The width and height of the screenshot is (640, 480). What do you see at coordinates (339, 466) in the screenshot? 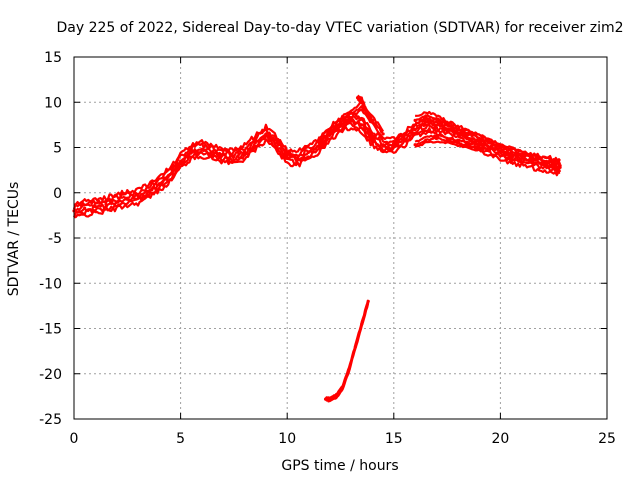
I see `x-axis-label: GPS time / hours` at bounding box center [339, 466].